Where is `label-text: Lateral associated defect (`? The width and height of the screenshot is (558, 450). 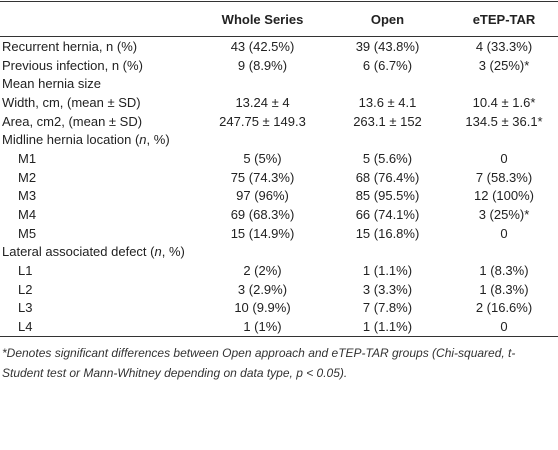 label-text: Lateral associated defect ( is located at coordinates (78, 252).